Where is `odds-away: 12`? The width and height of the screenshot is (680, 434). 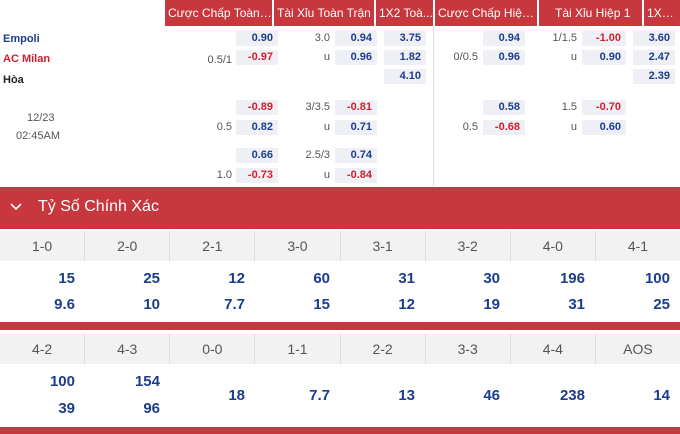 odds-away: 12 is located at coordinates (406, 304).